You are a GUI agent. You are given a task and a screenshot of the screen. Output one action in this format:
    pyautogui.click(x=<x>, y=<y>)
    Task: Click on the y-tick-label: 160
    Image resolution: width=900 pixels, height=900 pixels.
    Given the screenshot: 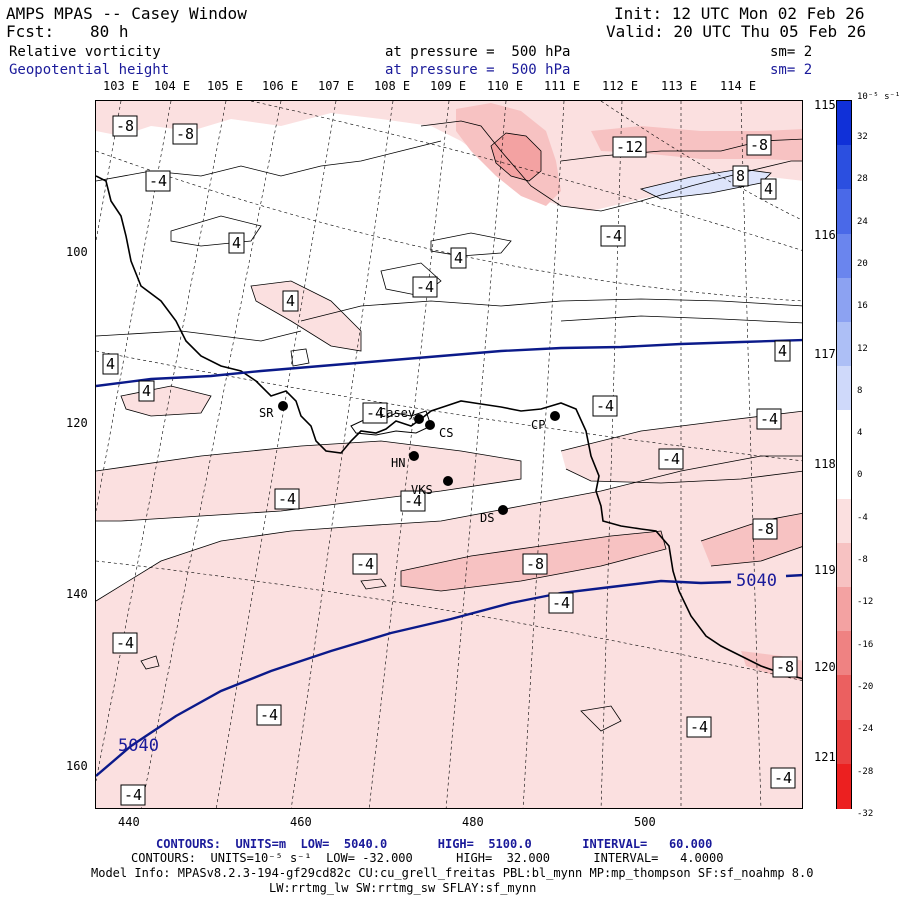 What is the action you would take?
    pyautogui.click(x=77, y=766)
    